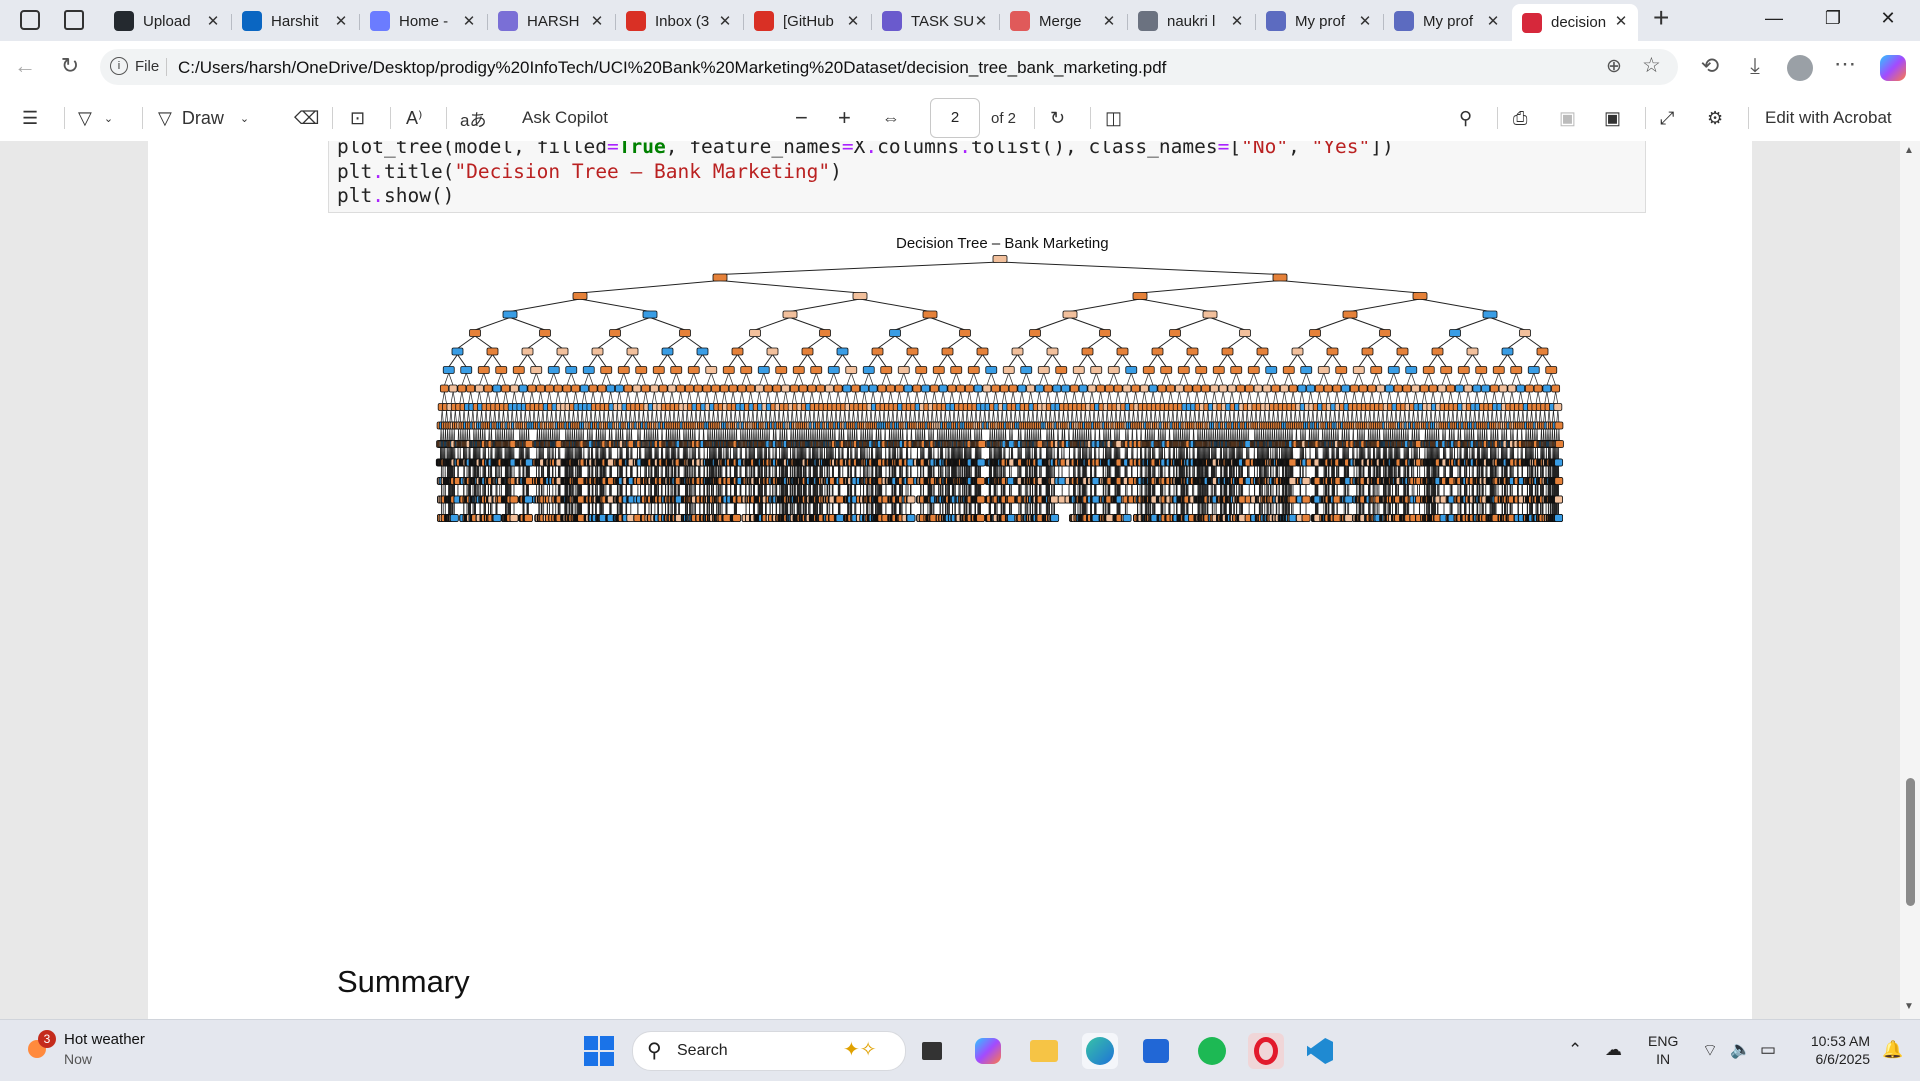 This screenshot has height=1081, width=1920. What do you see at coordinates (1845, 64) in the screenshot?
I see `more-menu-icon: ⋯` at bounding box center [1845, 64].